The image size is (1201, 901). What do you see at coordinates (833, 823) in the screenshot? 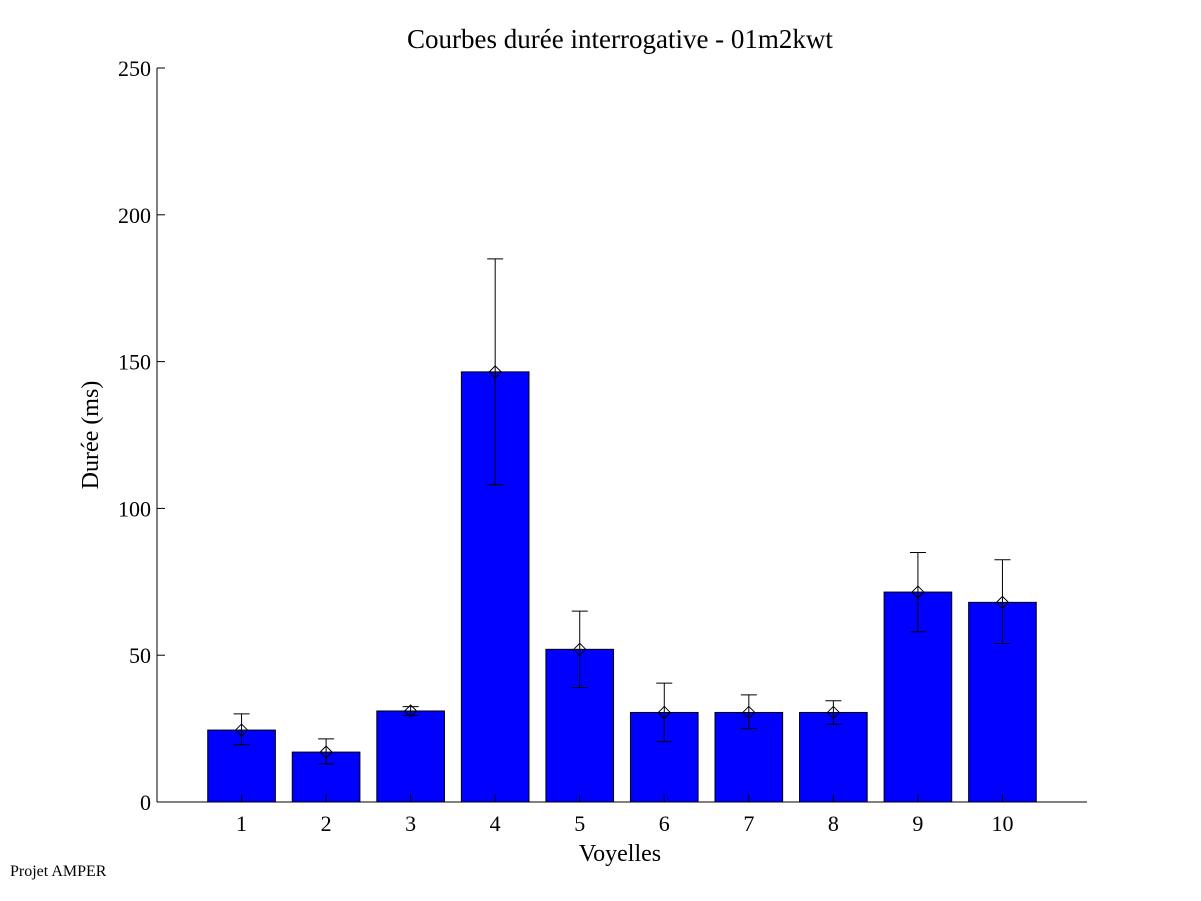
I see `x-tick-label: 8` at bounding box center [833, 823].